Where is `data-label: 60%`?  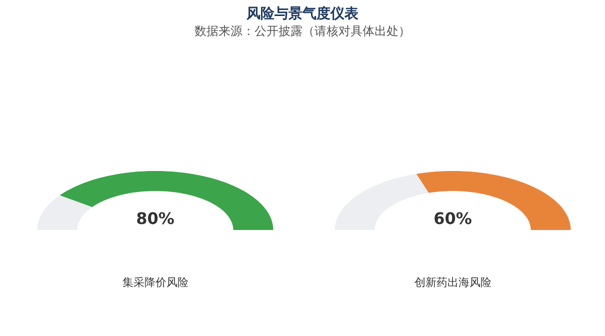 data-label: 60% is located at coordinates (453, 218).